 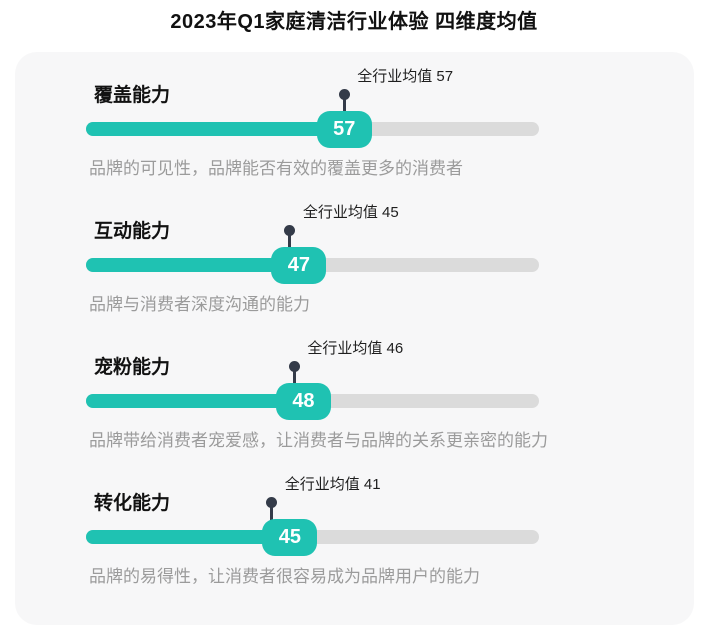 I want to click on slider-knob: 57, so click(x=344, y=129).